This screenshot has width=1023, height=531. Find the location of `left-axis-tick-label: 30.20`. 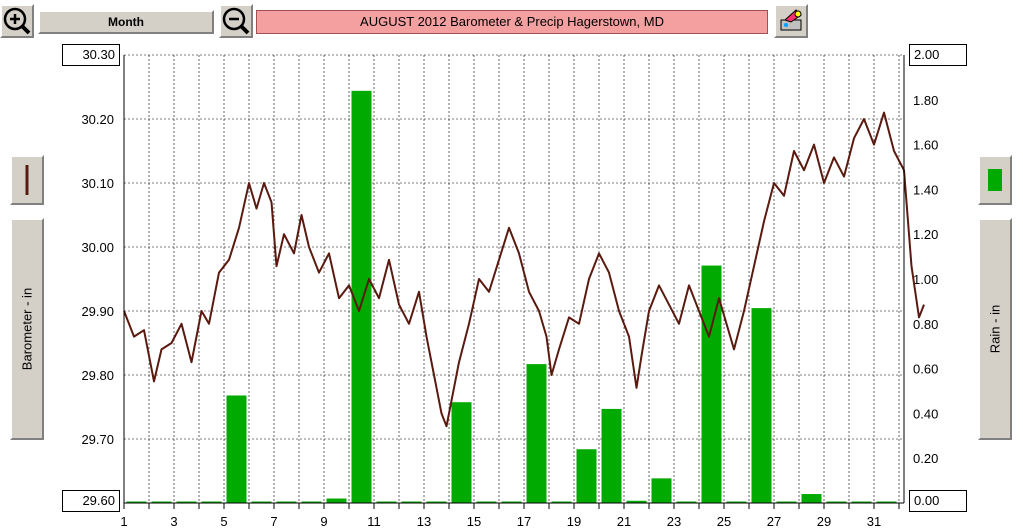

left-axis-tick-label: 30.20 is located at coordinates (97, 119).